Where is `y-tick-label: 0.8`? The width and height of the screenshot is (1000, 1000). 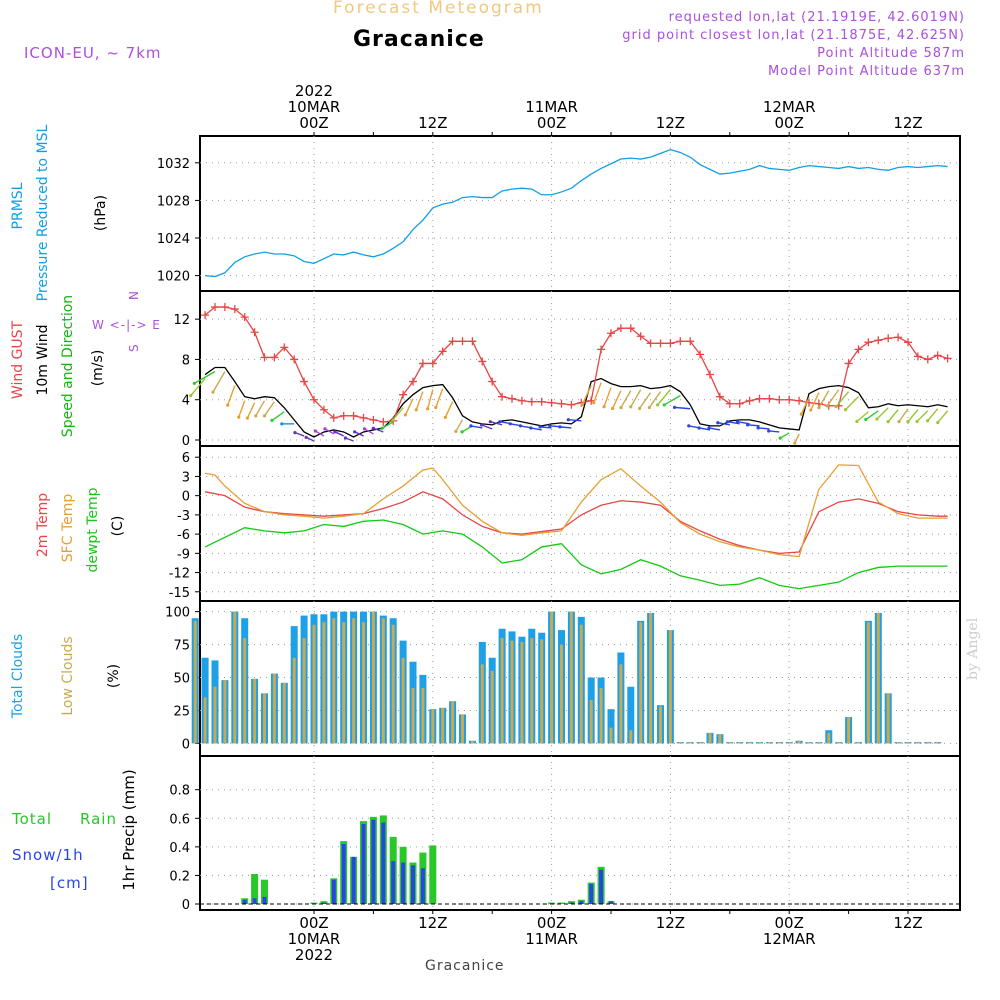
y-tick-label: 0.8 is located at coordinates (179, 791).